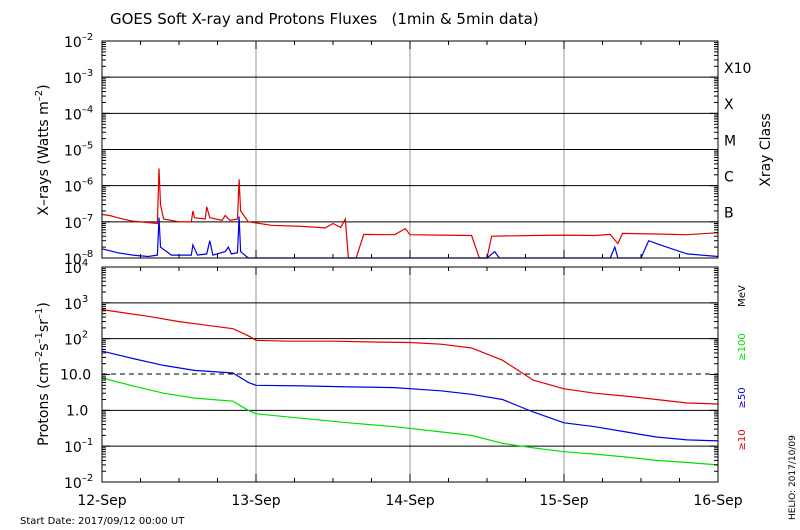 Image resolution: width=800 pixels, height=530 pixels. I want to click on y-tick-label: 10⁻⁸, so click(78, 258).